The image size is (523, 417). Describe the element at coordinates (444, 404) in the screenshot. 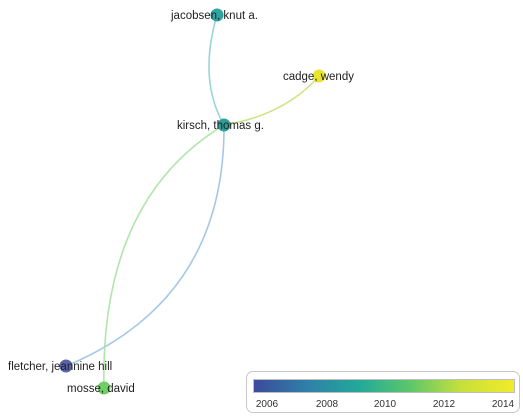

I see `legend-tick-2012: 2012` at that location.